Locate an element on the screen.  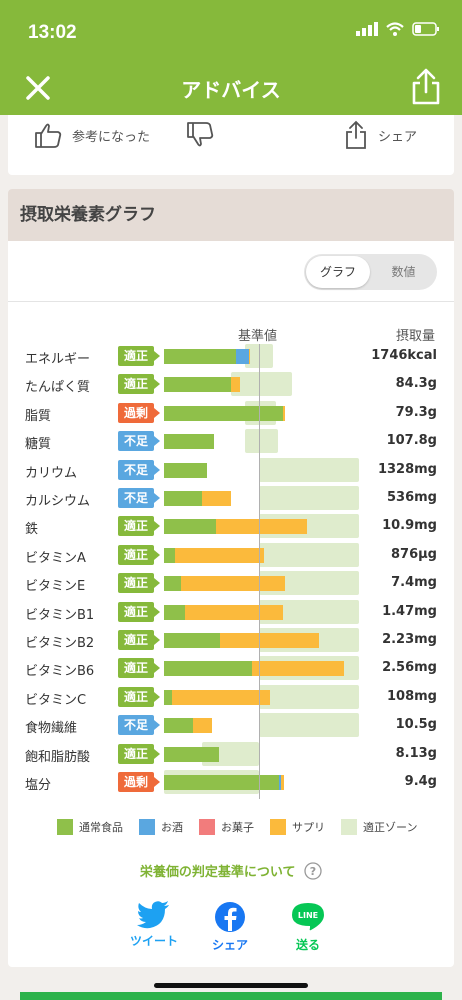
graph-tab: グラフ is located at coordinates (338, 272).